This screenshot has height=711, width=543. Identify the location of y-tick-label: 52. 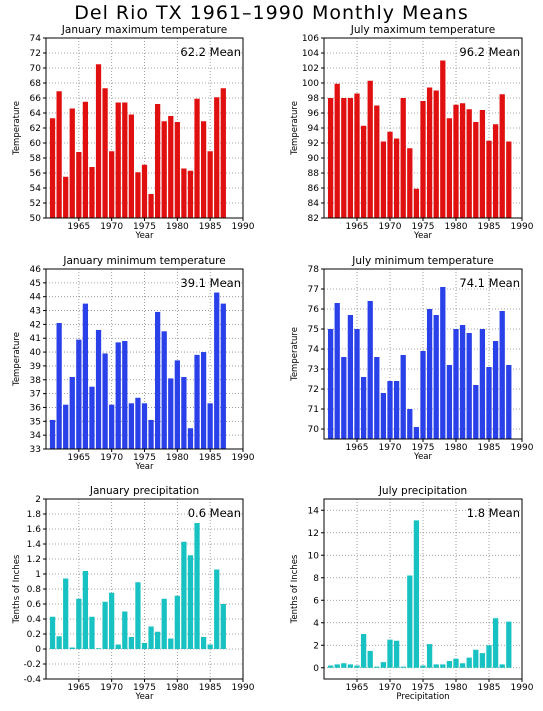
(35, 204).